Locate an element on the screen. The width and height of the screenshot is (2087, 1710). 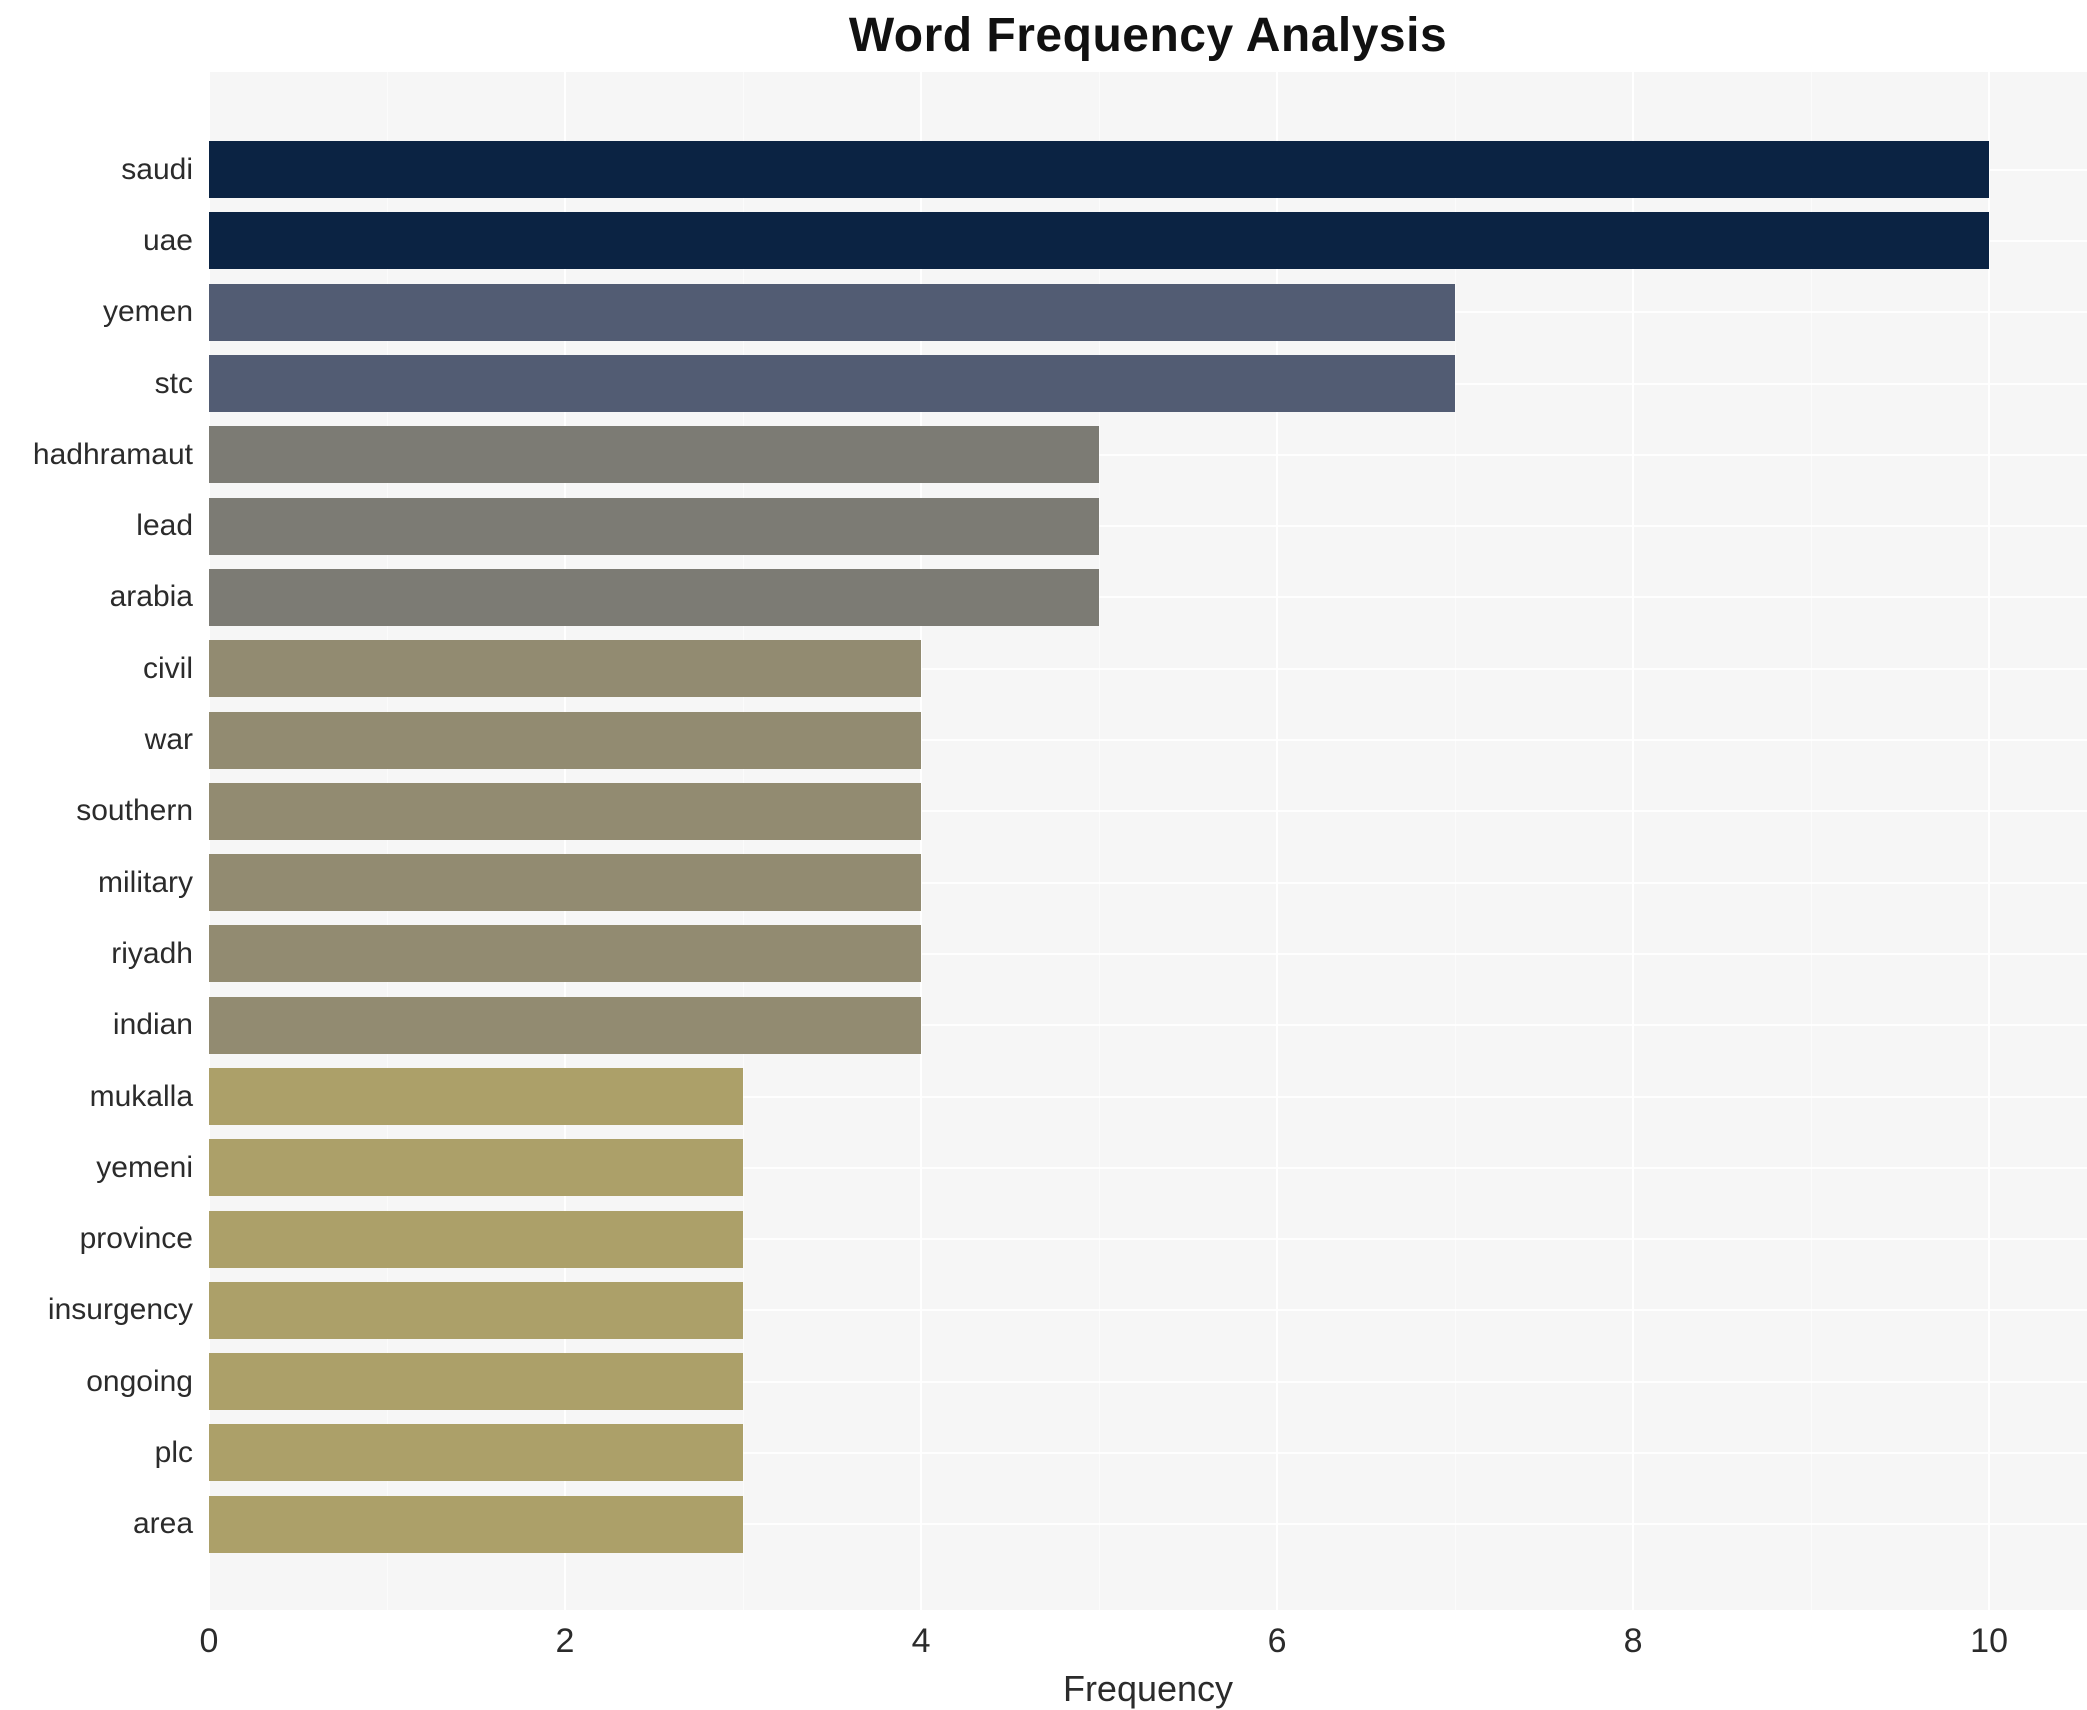
category-label-area: area is located at coordinates (162, 1524).